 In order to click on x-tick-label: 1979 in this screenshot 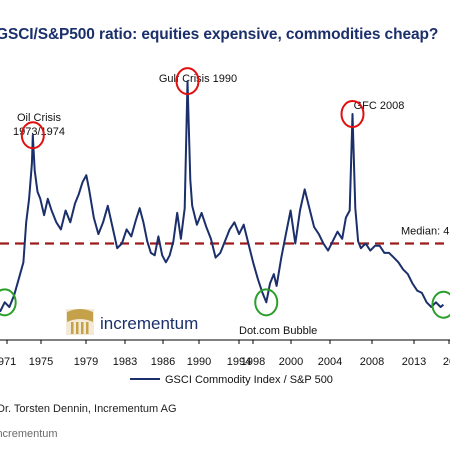, I will do `click(86, 362)`.